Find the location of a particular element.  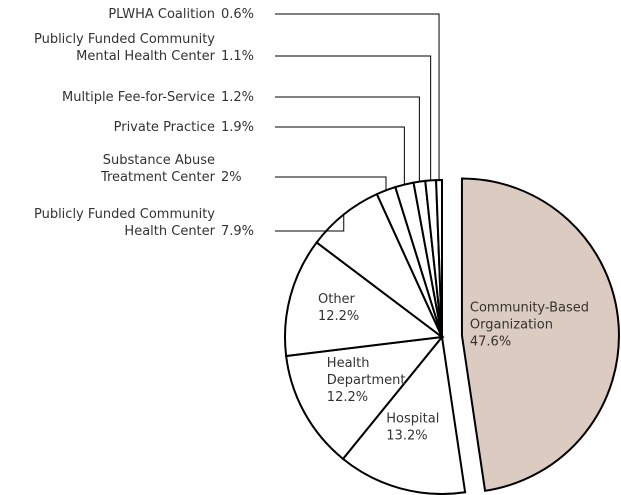

value-label: 47.6% is located at coordinates (490, 342).